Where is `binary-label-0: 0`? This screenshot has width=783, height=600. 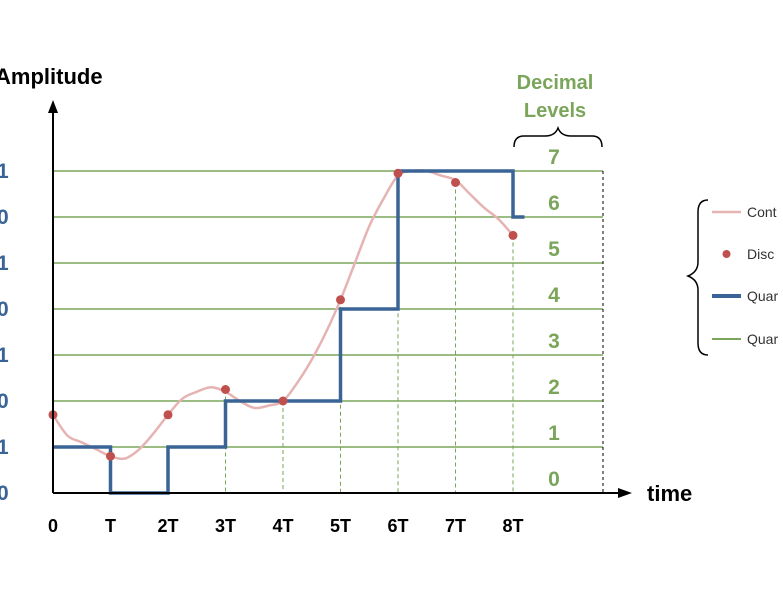
binary-label-0: 0 is located at coordinates (4, 493).